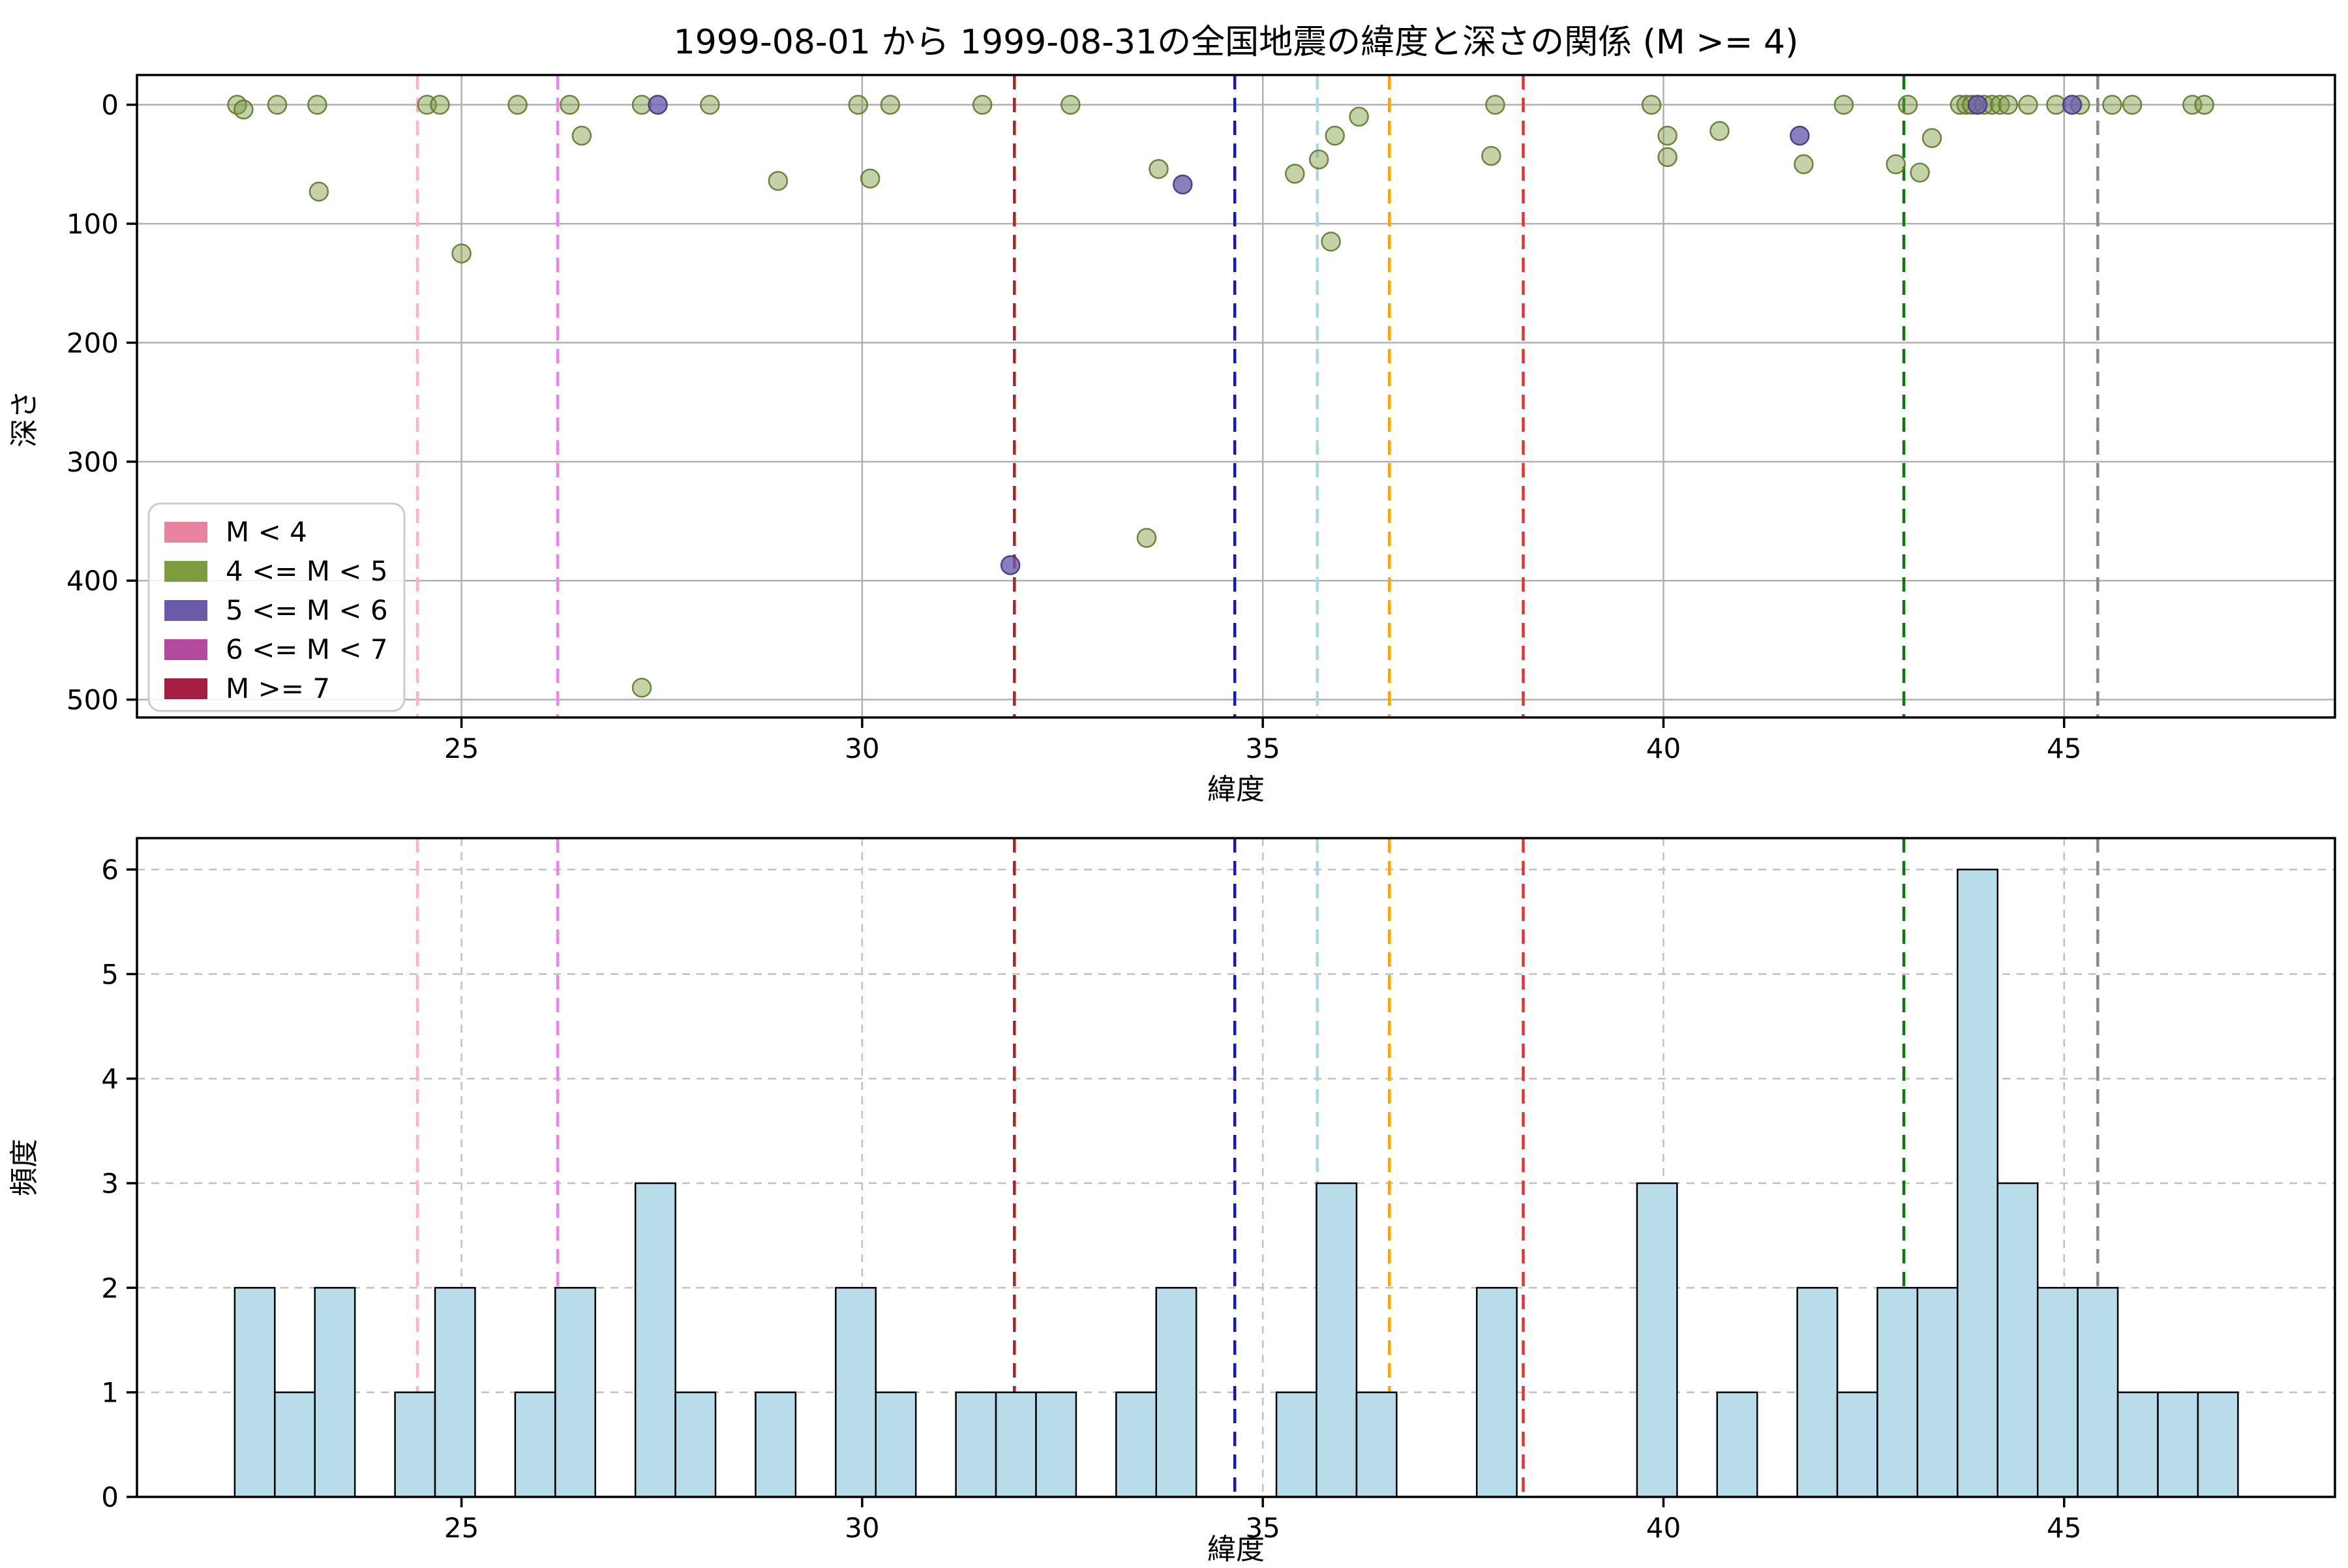 The height and width of the screenshot is (1568, 2348). What do you see at coordinates (278, 688) in the screenshot?
I see `legend-entry-label: M >= 7` at bounding box center [278, 688].